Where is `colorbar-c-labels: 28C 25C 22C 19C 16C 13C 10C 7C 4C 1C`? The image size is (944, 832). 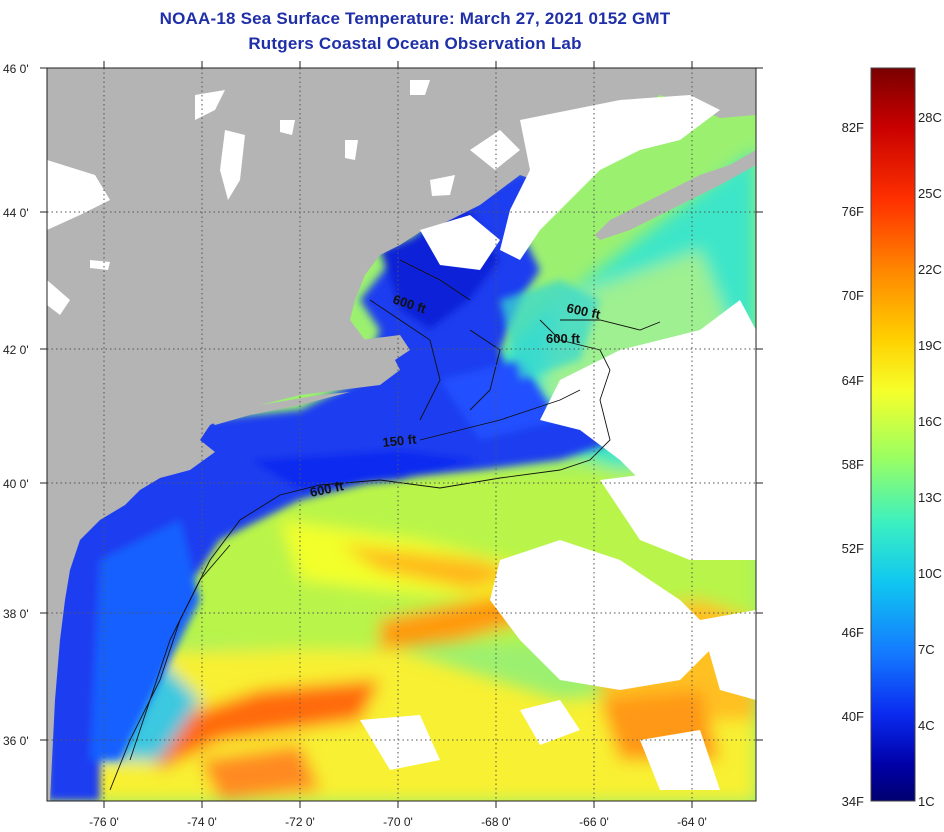 colorbar-c-labels: 28C 25C 22C 19C 16C 13C 10C 7C 4C 1C is located at coordinates (930, 459).